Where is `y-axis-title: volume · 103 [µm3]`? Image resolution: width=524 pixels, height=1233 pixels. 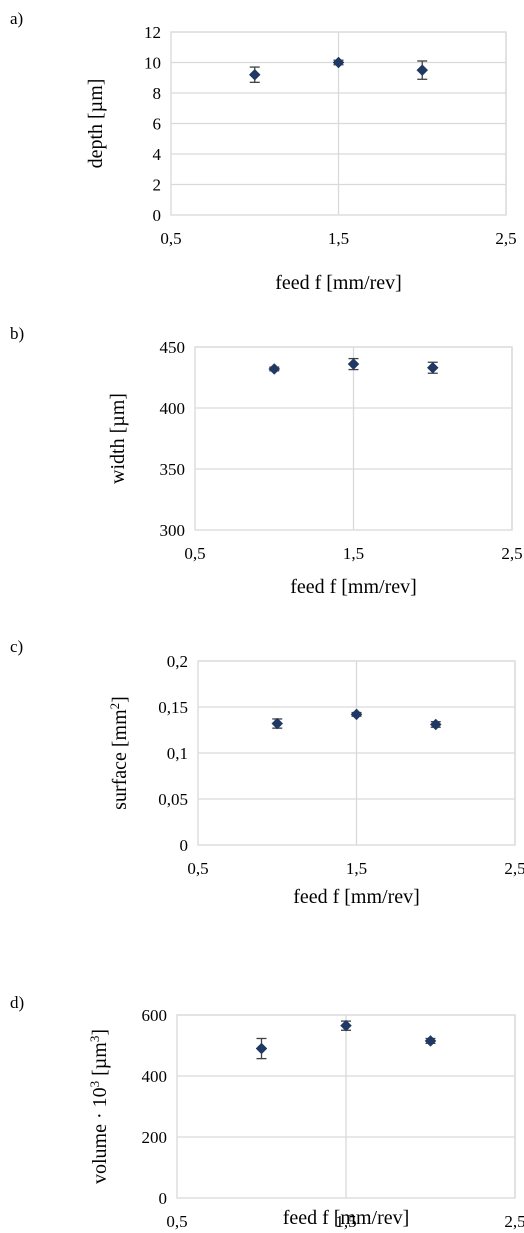
y-axis-title: volume · 103 [µm3] is located at coordinates (99, 1106).